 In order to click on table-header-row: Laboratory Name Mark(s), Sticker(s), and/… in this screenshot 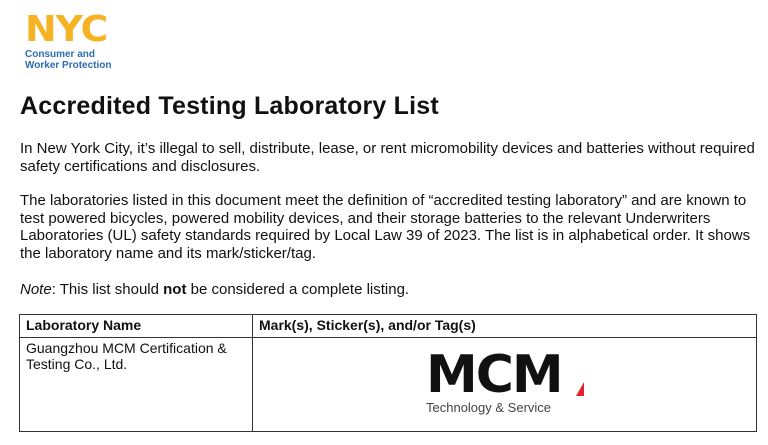, I will do `click(388, 326)`.